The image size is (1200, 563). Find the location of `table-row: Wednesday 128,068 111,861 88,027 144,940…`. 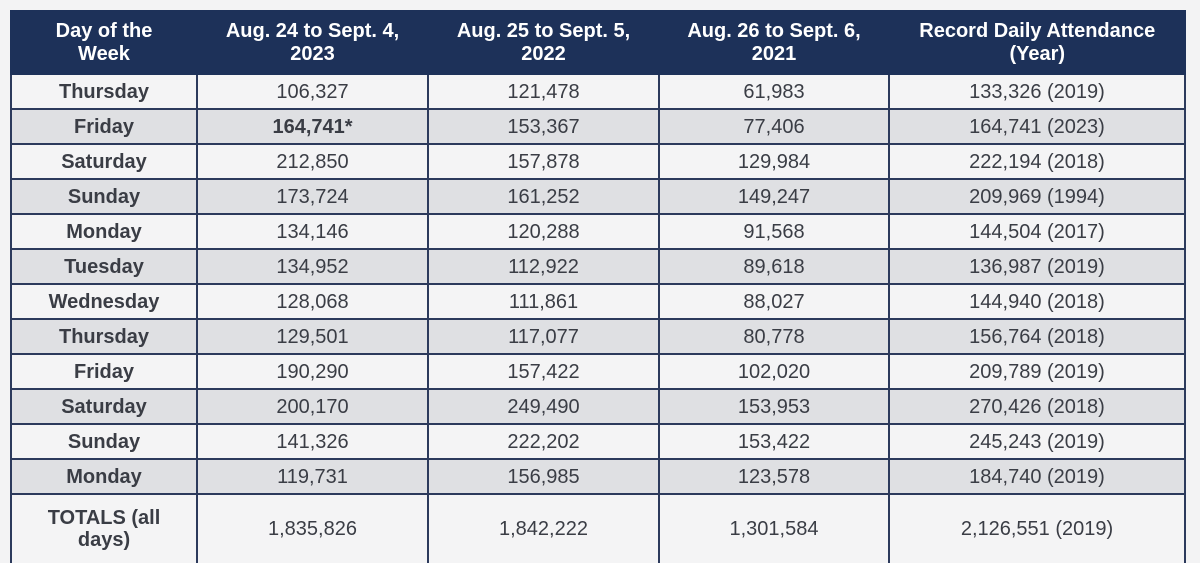

table-row: Wednesday 128,068 111,861 88,027 144,940… is located at coordinates (598, 301).